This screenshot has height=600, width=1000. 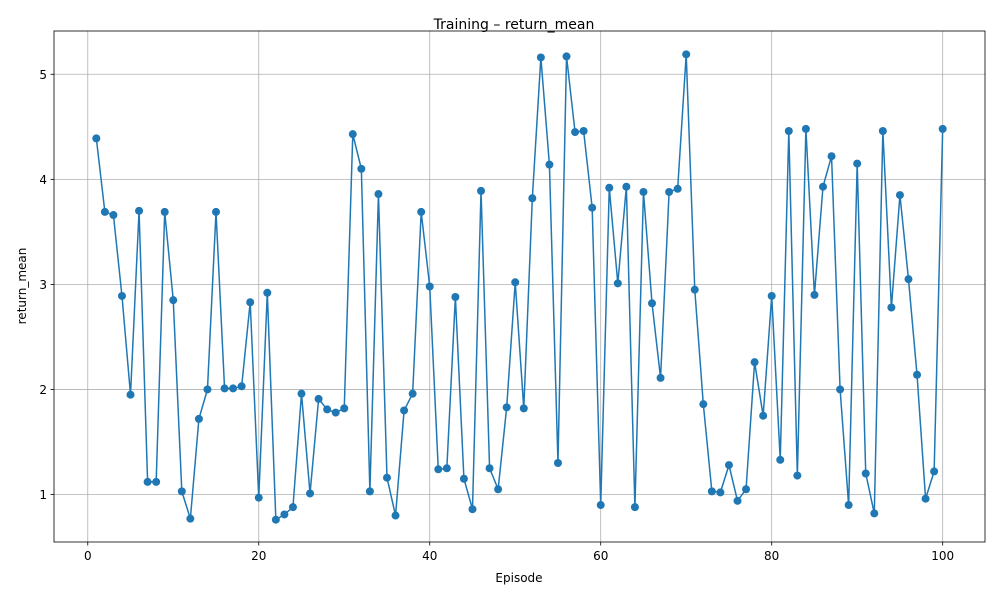 I want to click on y-tick-label: 5, so click(x=43, y=75).